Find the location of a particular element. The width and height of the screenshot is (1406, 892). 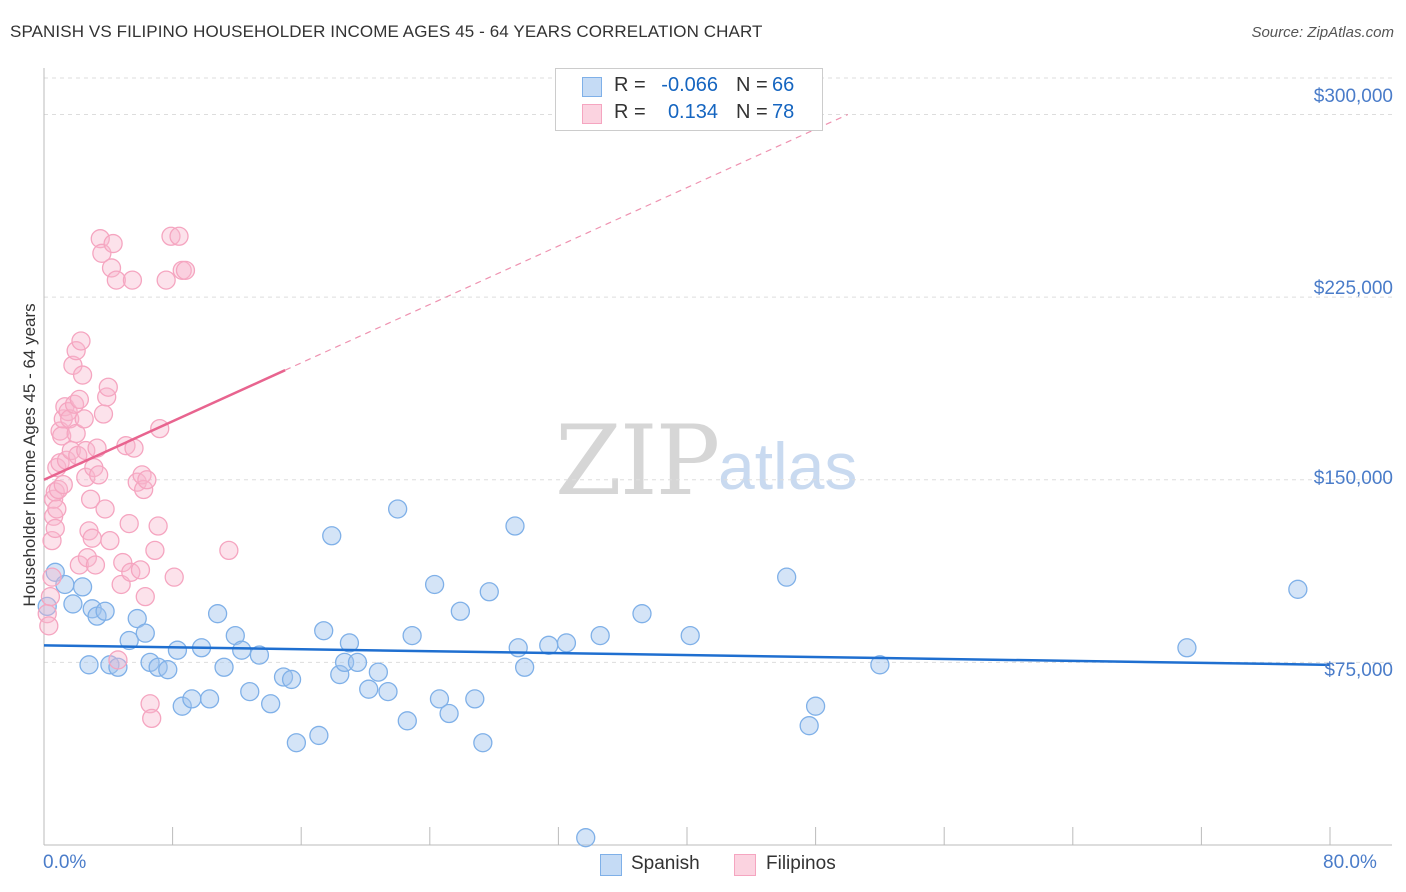

y-tick-label-300000: $300,000 is located at coordinates (1353, 96).